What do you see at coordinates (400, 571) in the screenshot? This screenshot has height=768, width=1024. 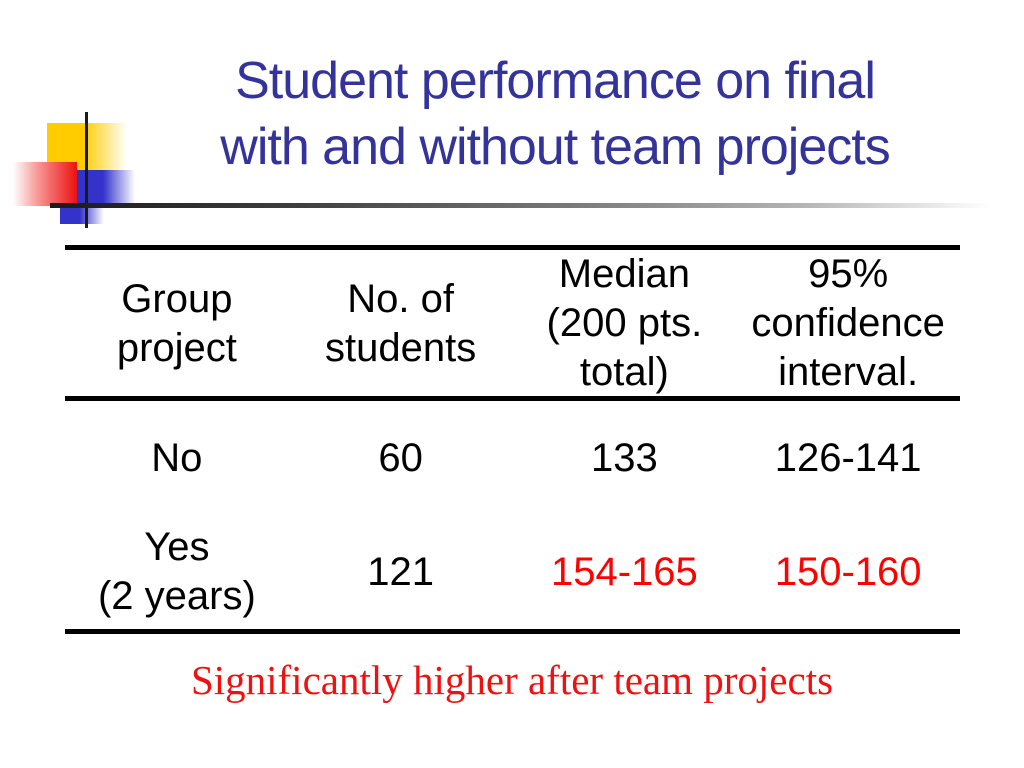 I see `cell-num-students: 121` at bounding box center [400, 571].